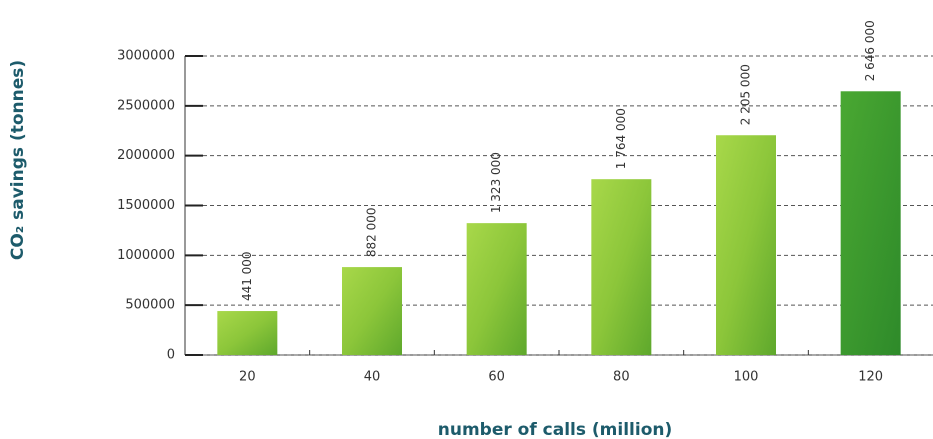  I want to click on y-tick-label: 3000000, so click(146, 56).